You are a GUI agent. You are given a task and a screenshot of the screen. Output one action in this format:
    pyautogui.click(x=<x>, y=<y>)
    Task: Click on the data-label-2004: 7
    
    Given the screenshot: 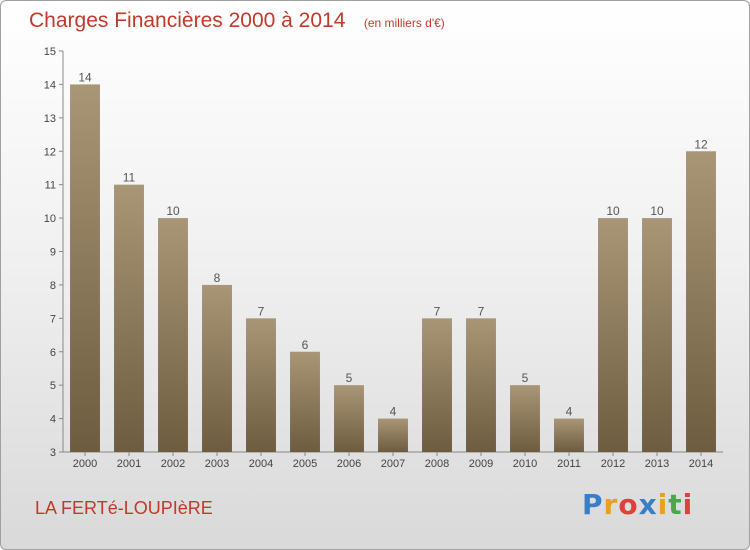 What is the action you would take?
    pyautogui.click(x=261, y=311)
    